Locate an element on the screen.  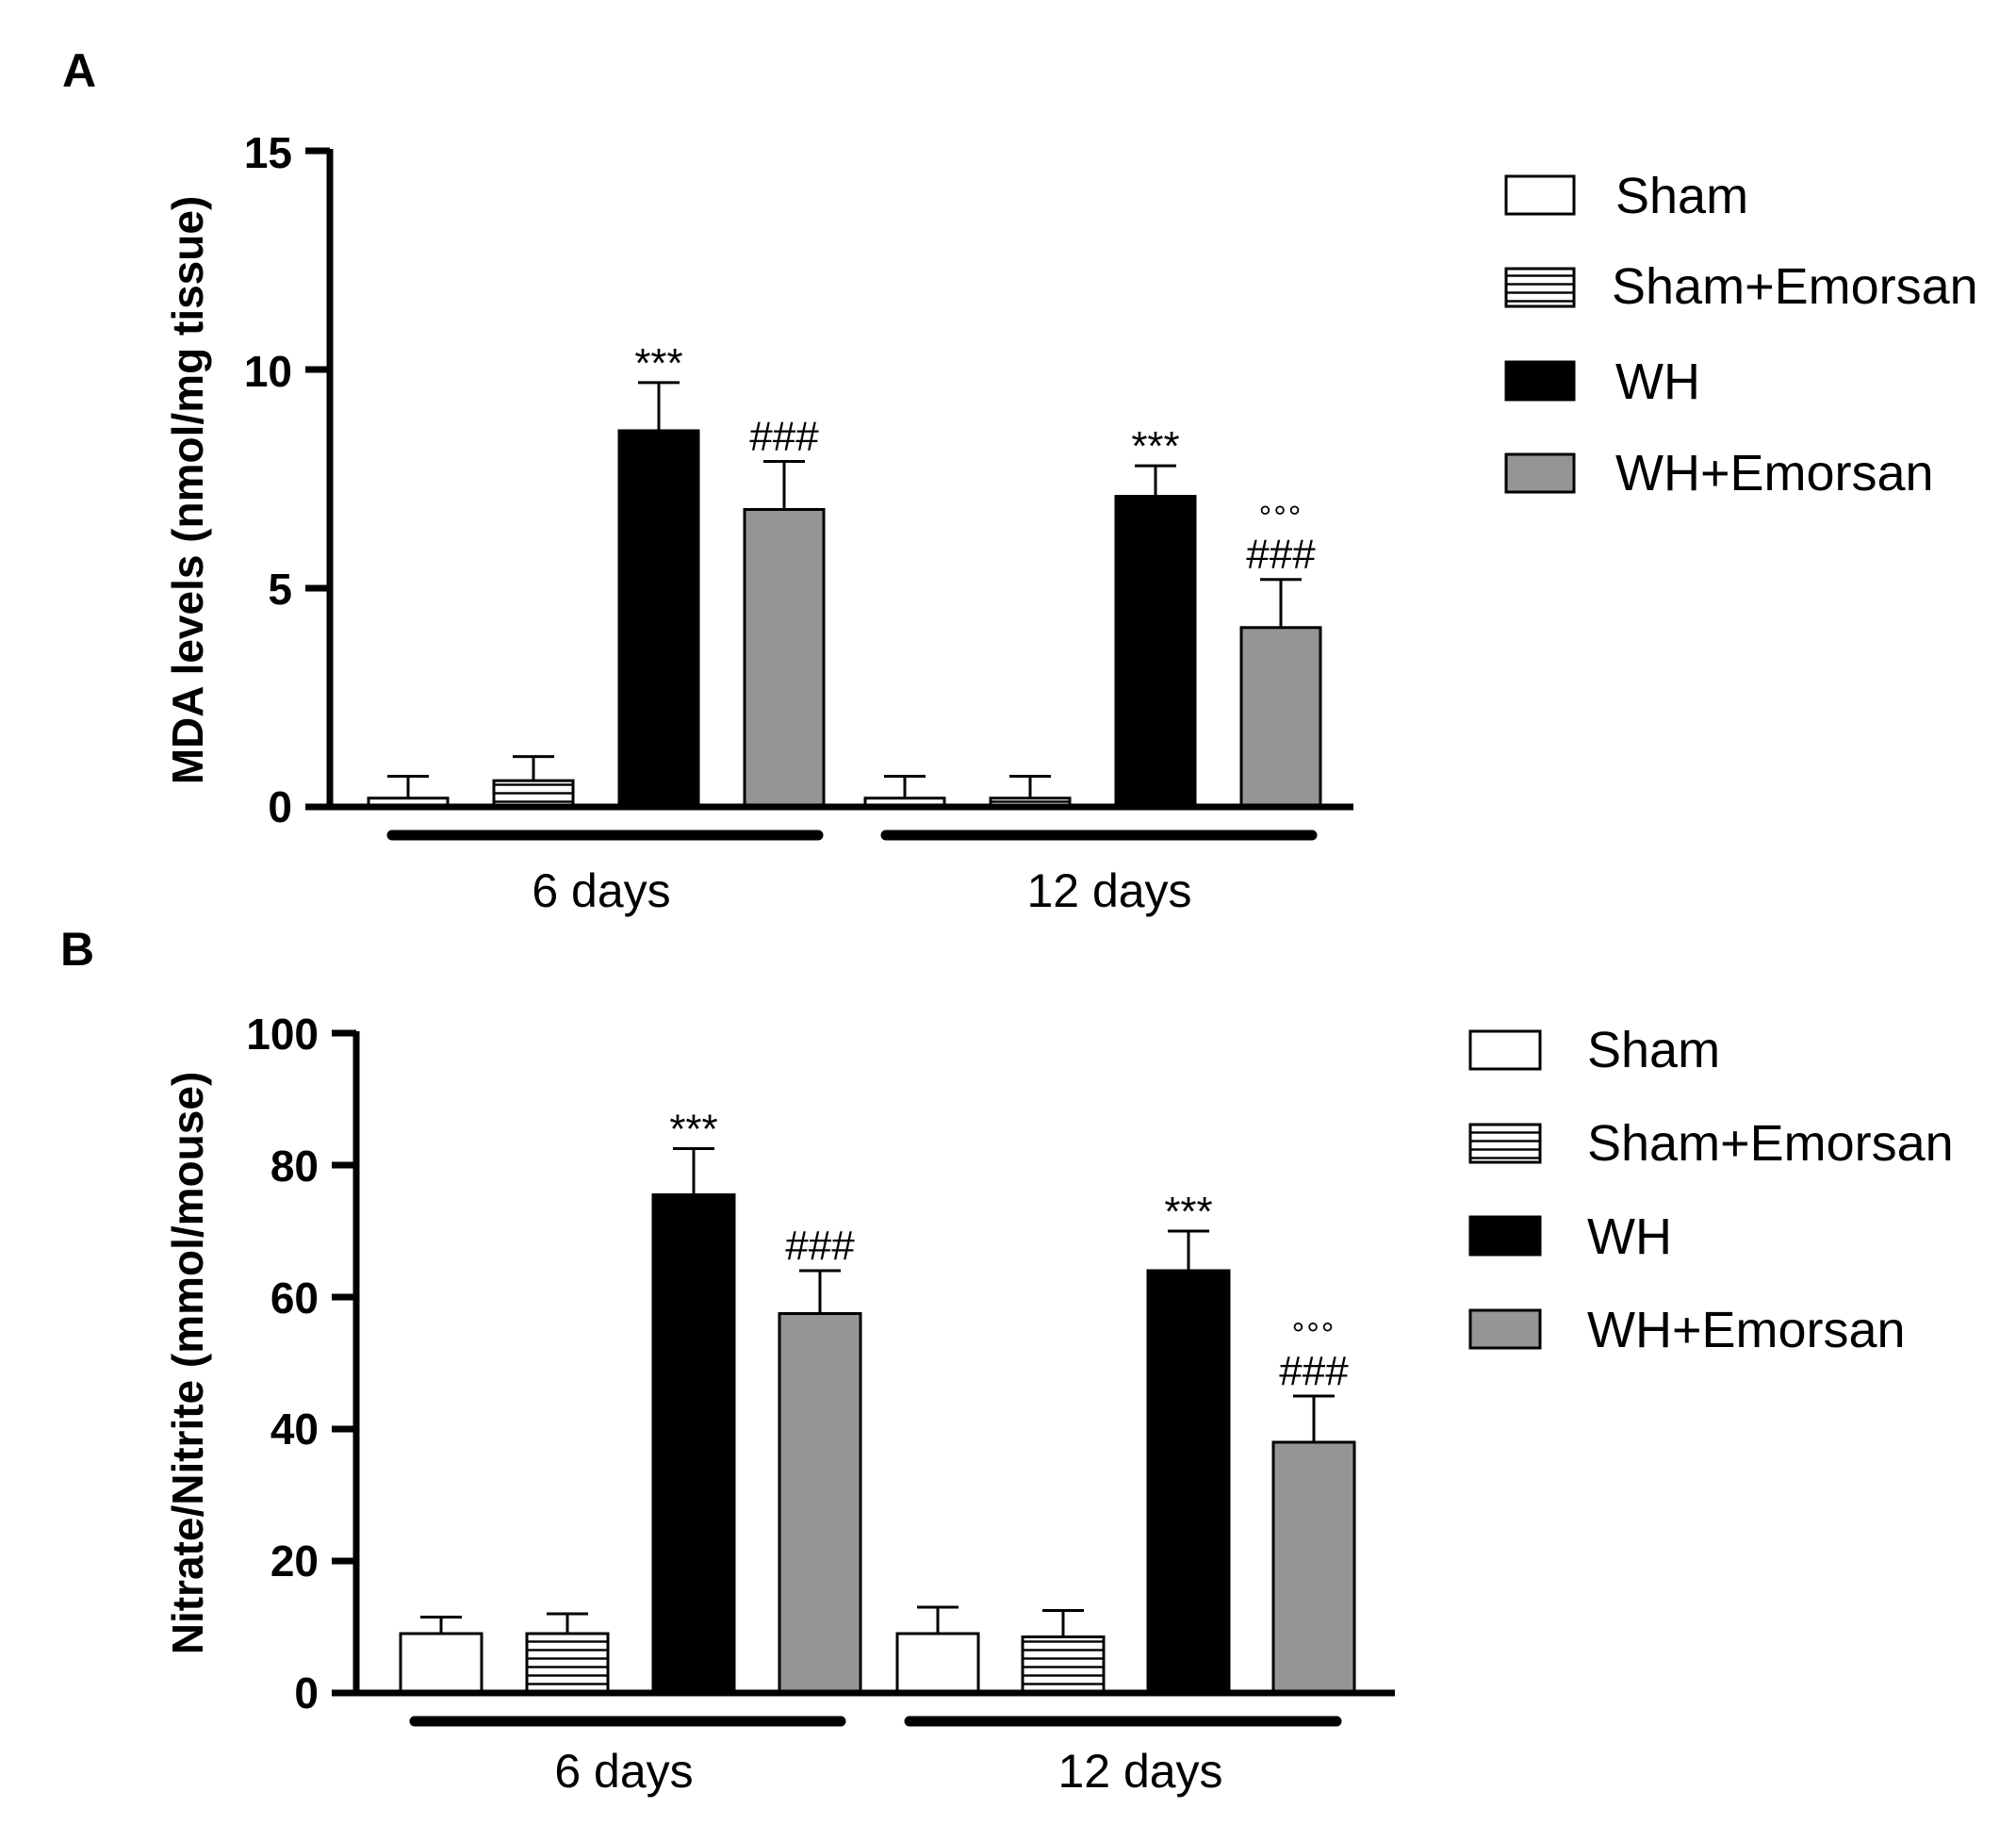
panel-a-y-tick: 0 is located at coordinates (280, 806).